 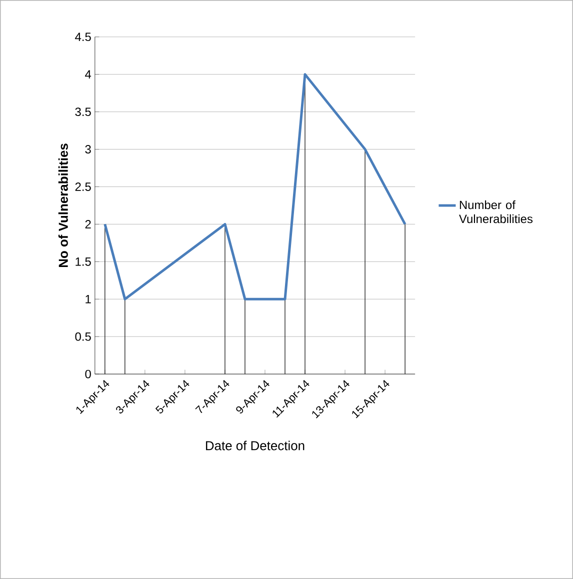 What do you see at coordinates (88, 149) in the screenshot?
I see `y-tick-label: 3` at bounding box center [88, 149].